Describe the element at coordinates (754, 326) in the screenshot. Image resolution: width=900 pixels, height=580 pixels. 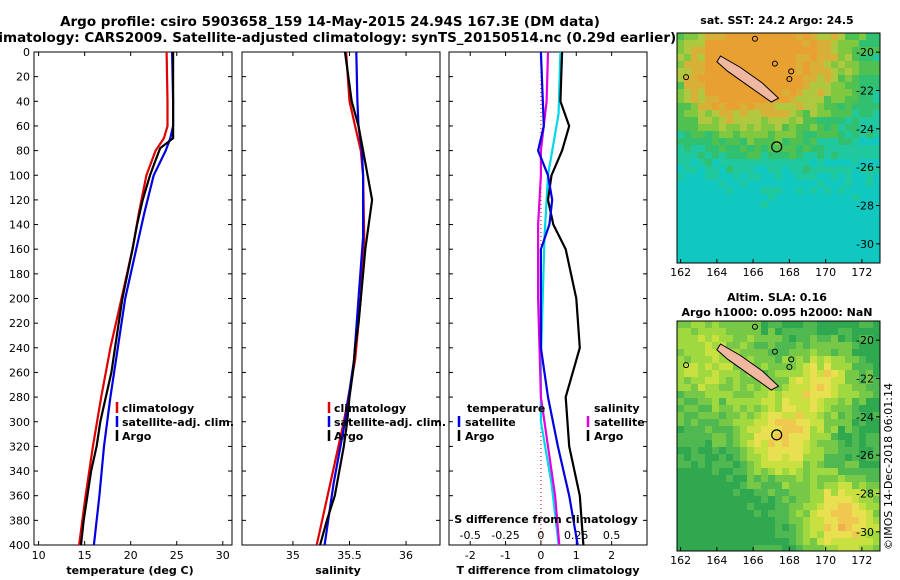
I see `island` at that location.